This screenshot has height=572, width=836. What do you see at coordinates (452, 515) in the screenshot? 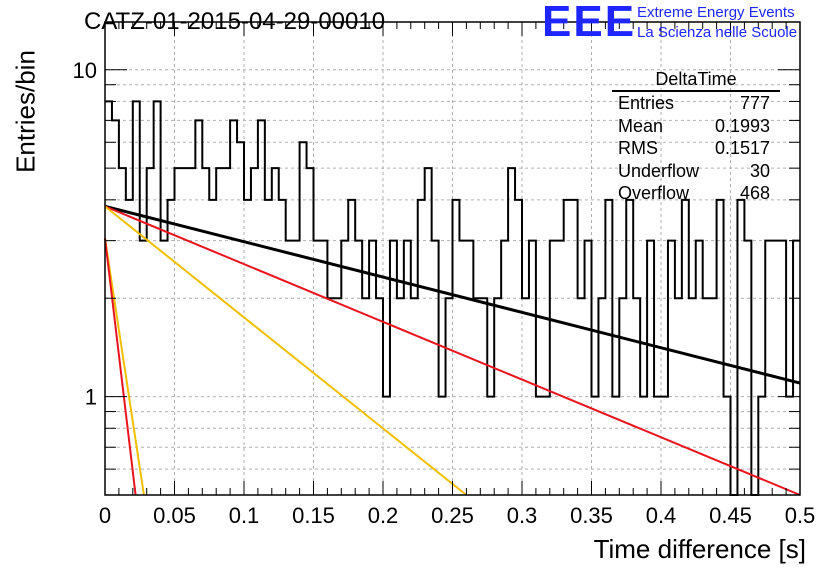
I see `x-tick-label: 0.25` at bounding box center [452, 515].